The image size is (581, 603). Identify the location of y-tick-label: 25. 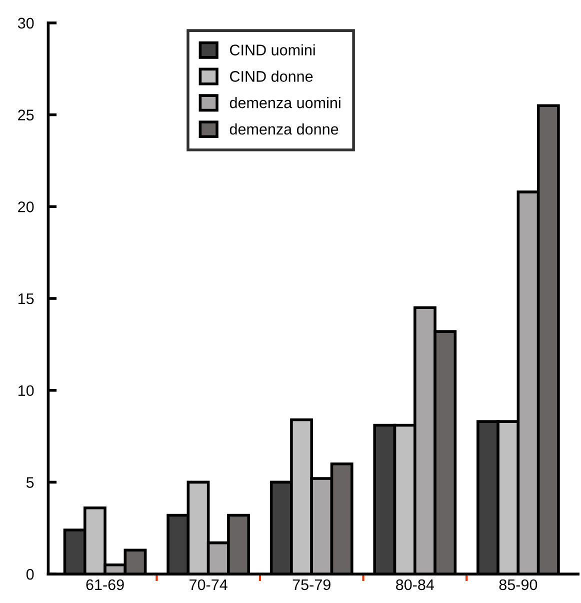
(26, 115).